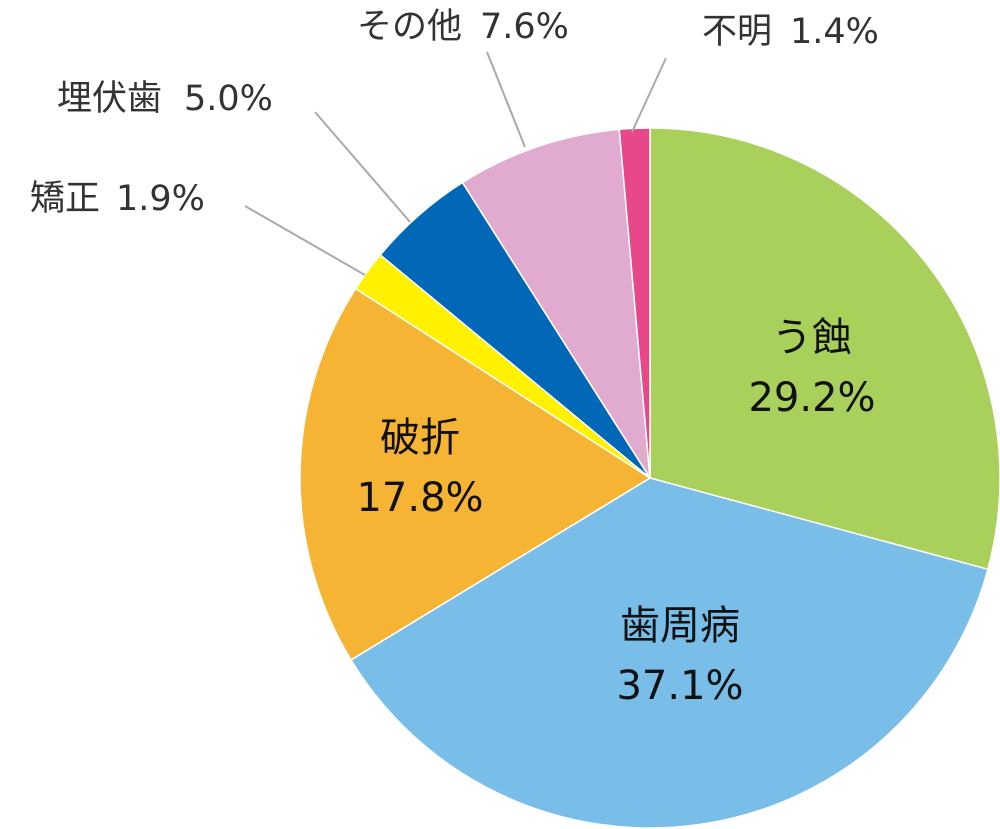 The image size is (1000, 829). I want to click on slice-value: 37.1%, so click(679, 686).